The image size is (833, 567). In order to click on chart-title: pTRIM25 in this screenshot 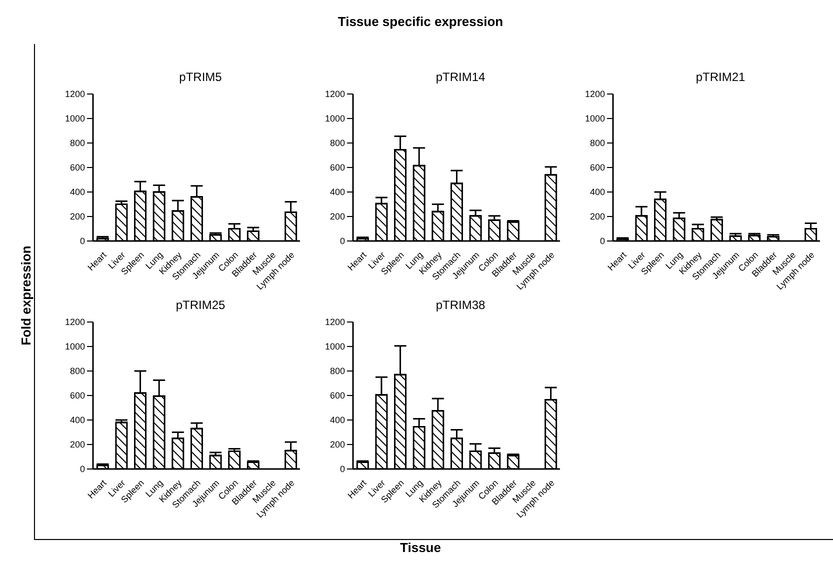, I will do `click(200, 306)`.